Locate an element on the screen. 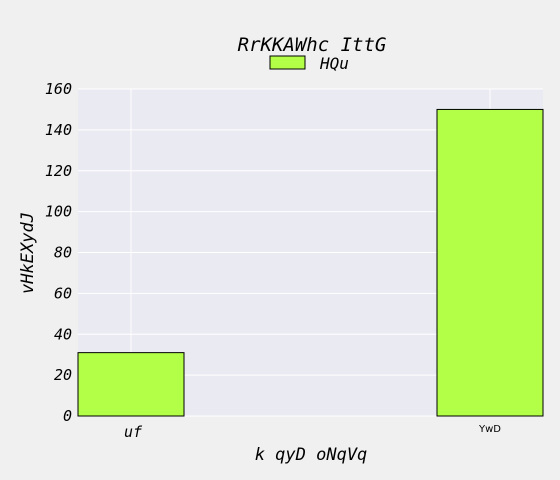  y-tick-label: 0 is located at coordinates (67, 416).